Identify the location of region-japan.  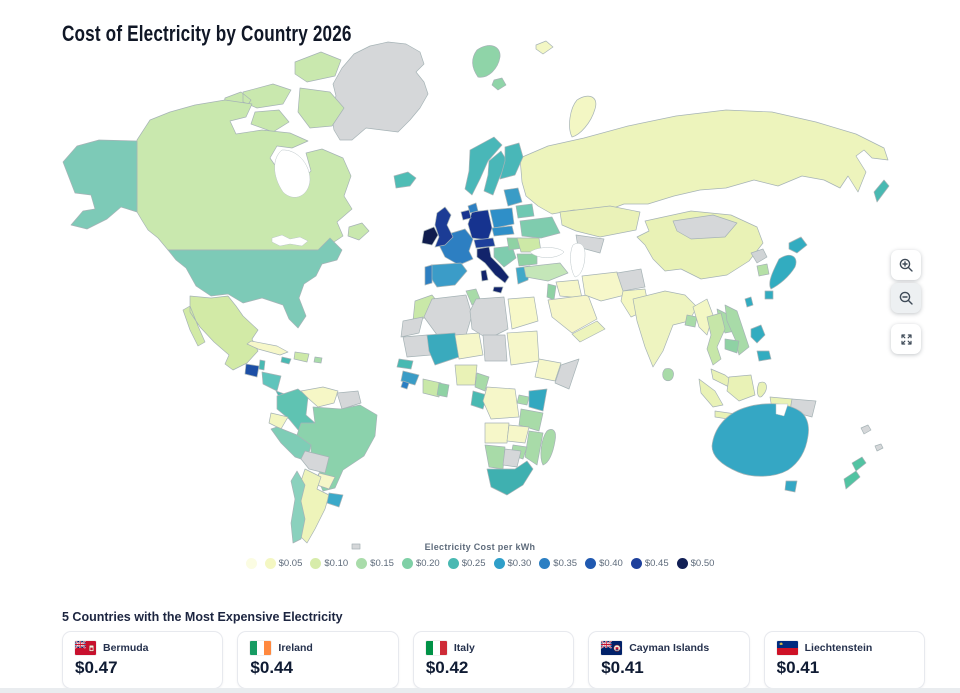
(786, 268).